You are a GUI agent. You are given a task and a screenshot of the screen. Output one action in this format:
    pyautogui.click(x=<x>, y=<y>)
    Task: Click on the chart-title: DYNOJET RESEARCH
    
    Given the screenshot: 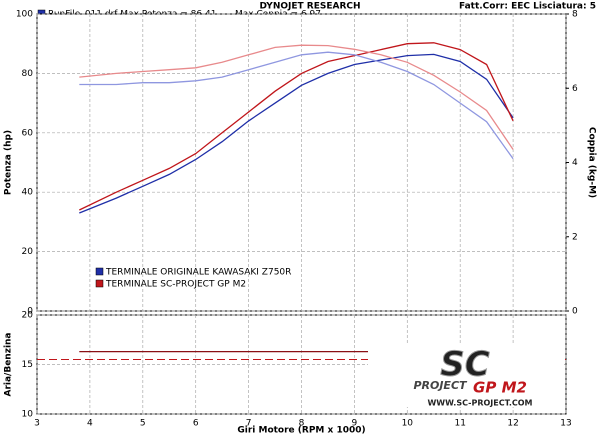 What is the action you would take?
    pyautogui.click(x=309, y=7)
    